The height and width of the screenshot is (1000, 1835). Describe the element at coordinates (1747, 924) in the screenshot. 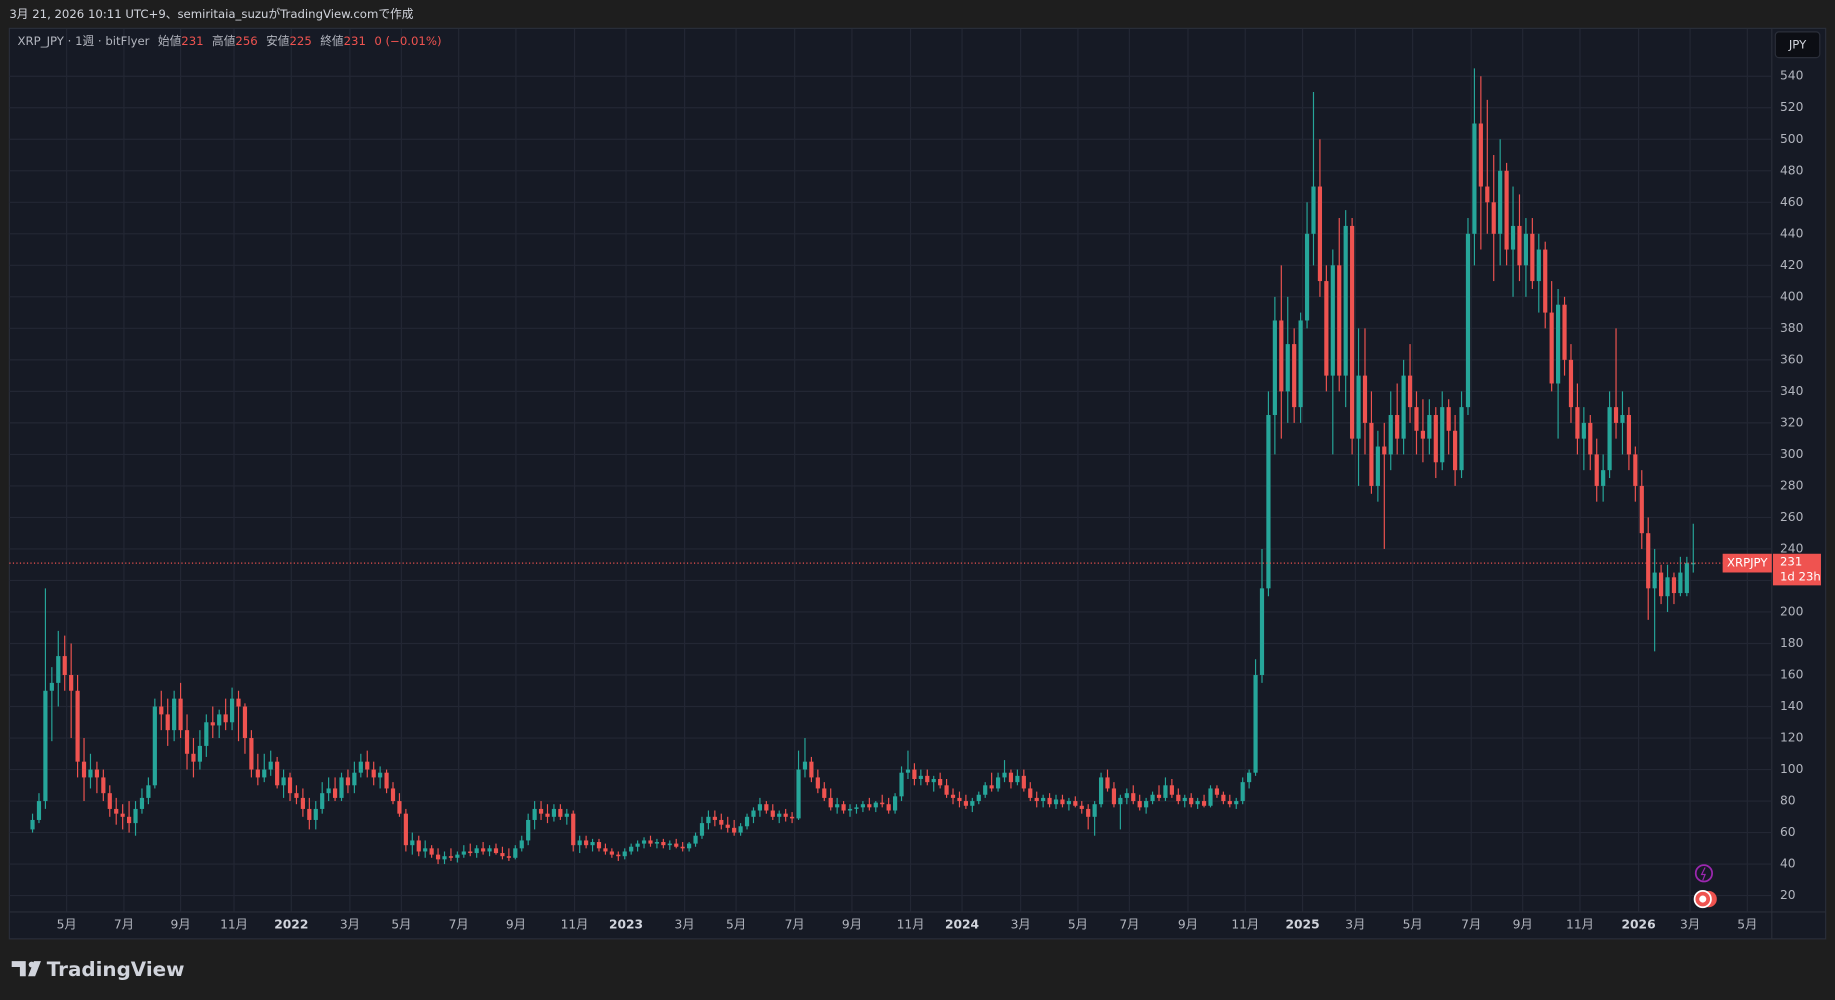

I see `x-tick-label: 5月` at that location.